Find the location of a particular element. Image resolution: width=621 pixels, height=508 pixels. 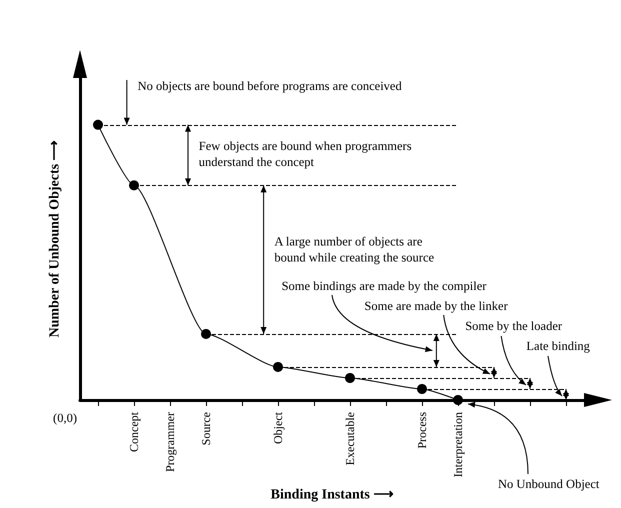

x-tick-label: Interpretation is located at coordinates (458, 445).